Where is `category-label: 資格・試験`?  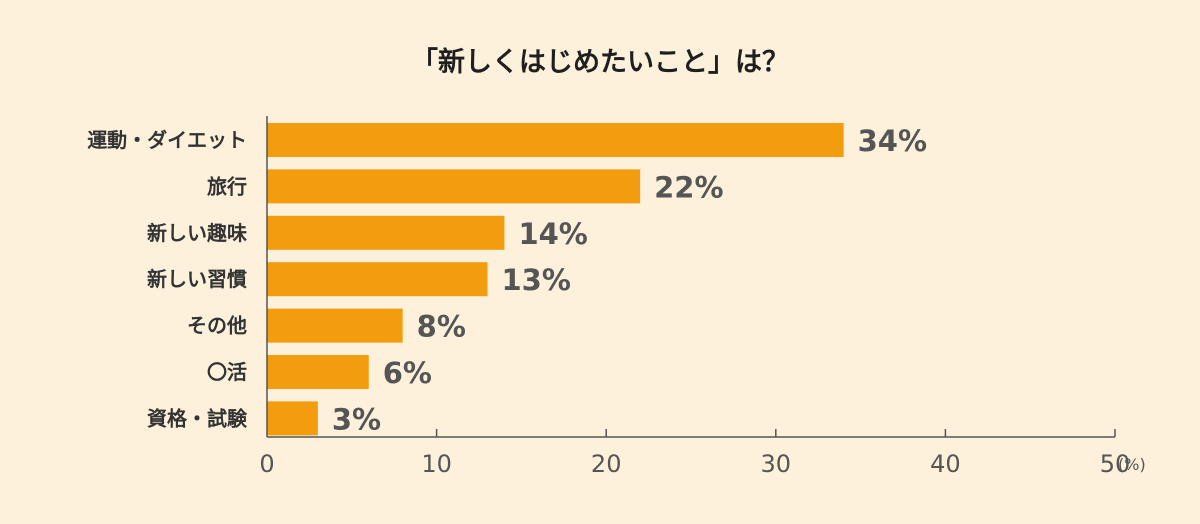
category-label: 資格・試験 is located at coordinates (197, 418).